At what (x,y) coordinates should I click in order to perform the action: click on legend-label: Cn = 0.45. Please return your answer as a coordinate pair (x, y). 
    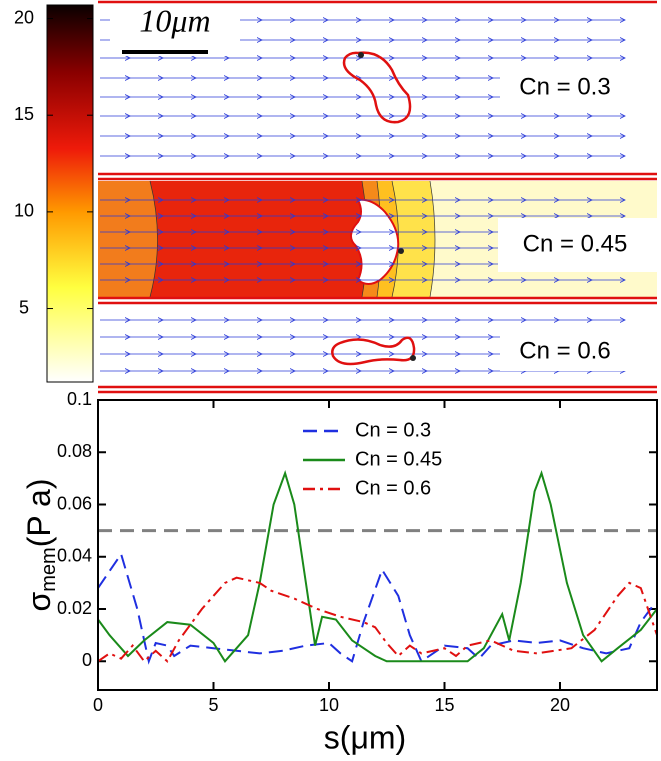
    Looking at the image, I should click on (398, 459).